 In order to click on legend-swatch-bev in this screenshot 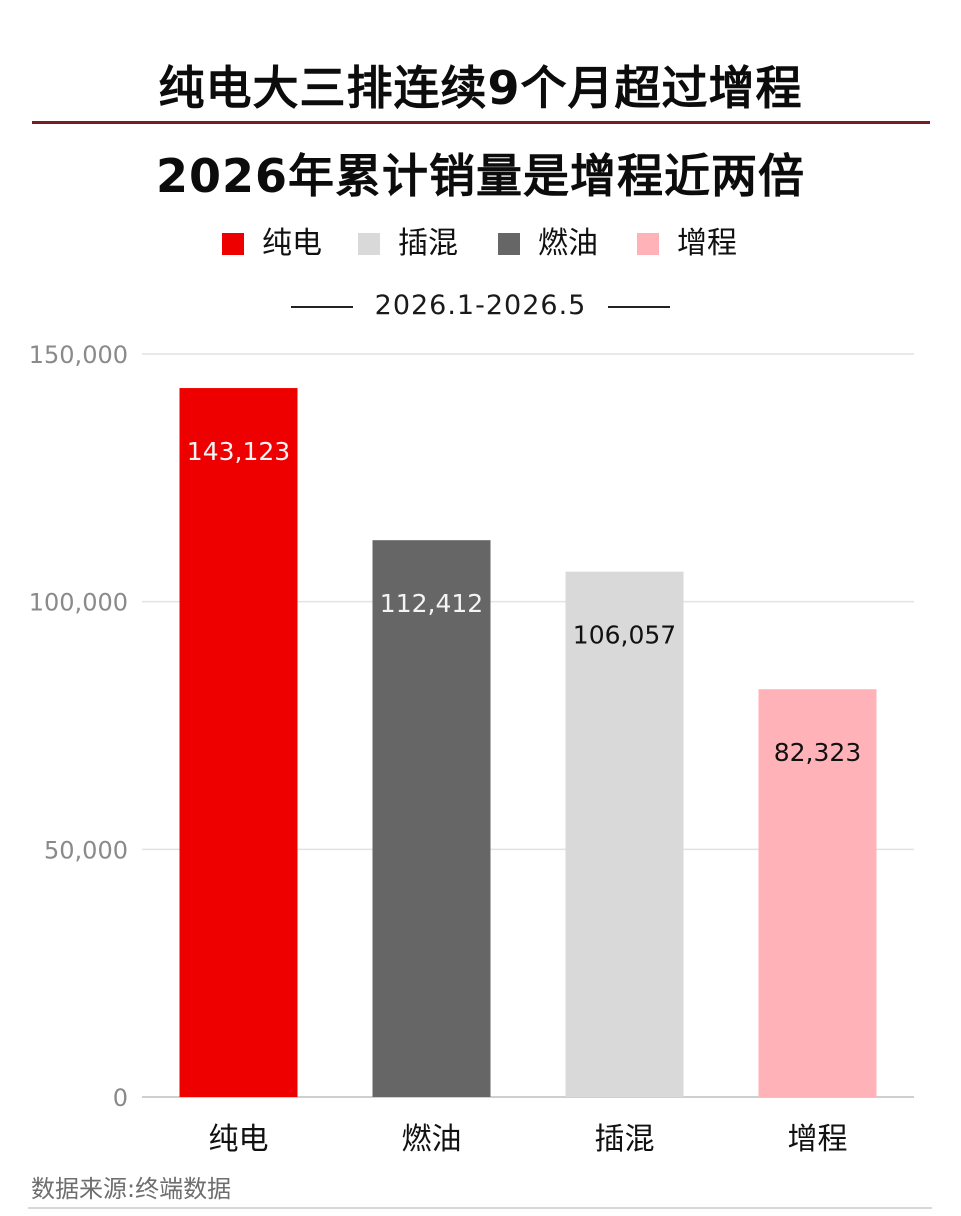, I will do `click(233, 244)`.